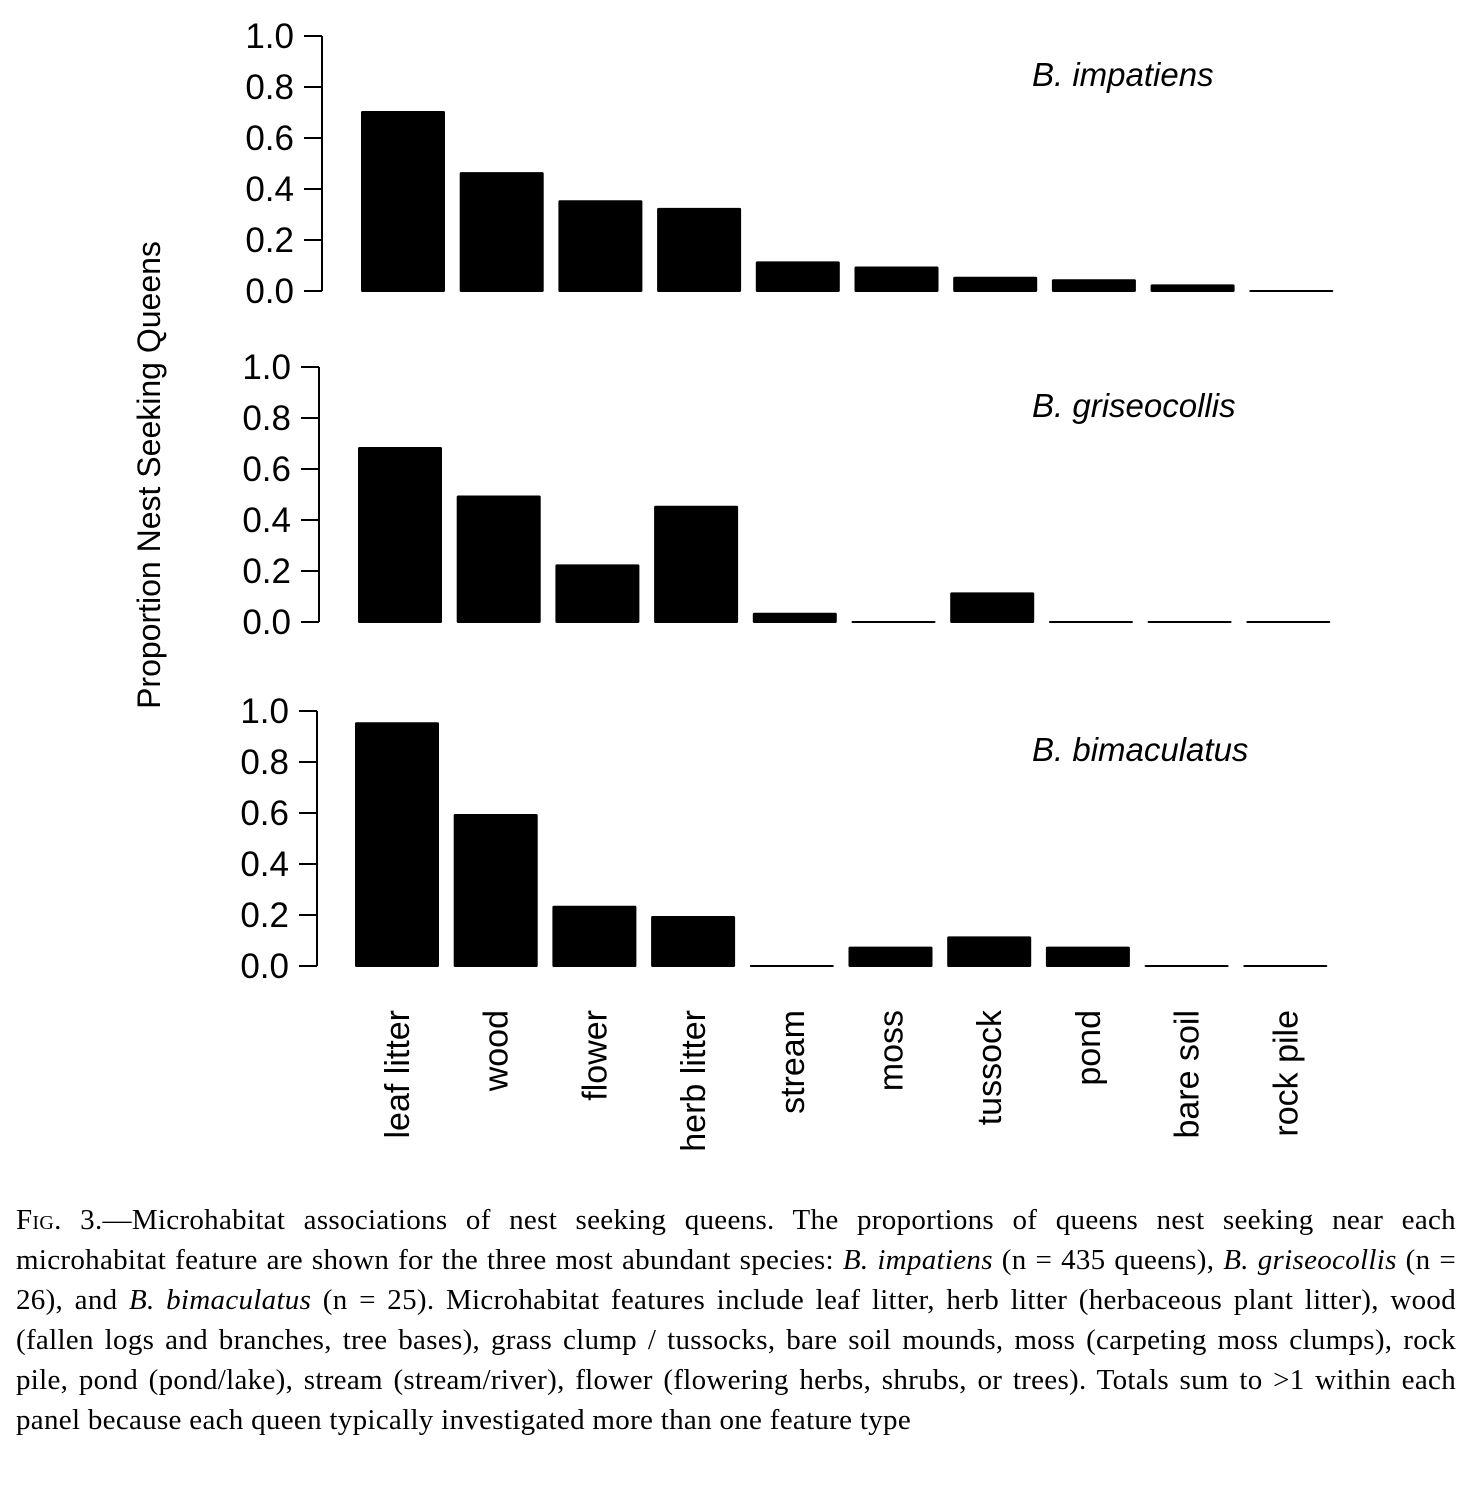  What do you see at coordinates (736, 1280) in the screenshot?
I see `caption-text-3: (n = 26), and` at bounding box center [736, 1280].